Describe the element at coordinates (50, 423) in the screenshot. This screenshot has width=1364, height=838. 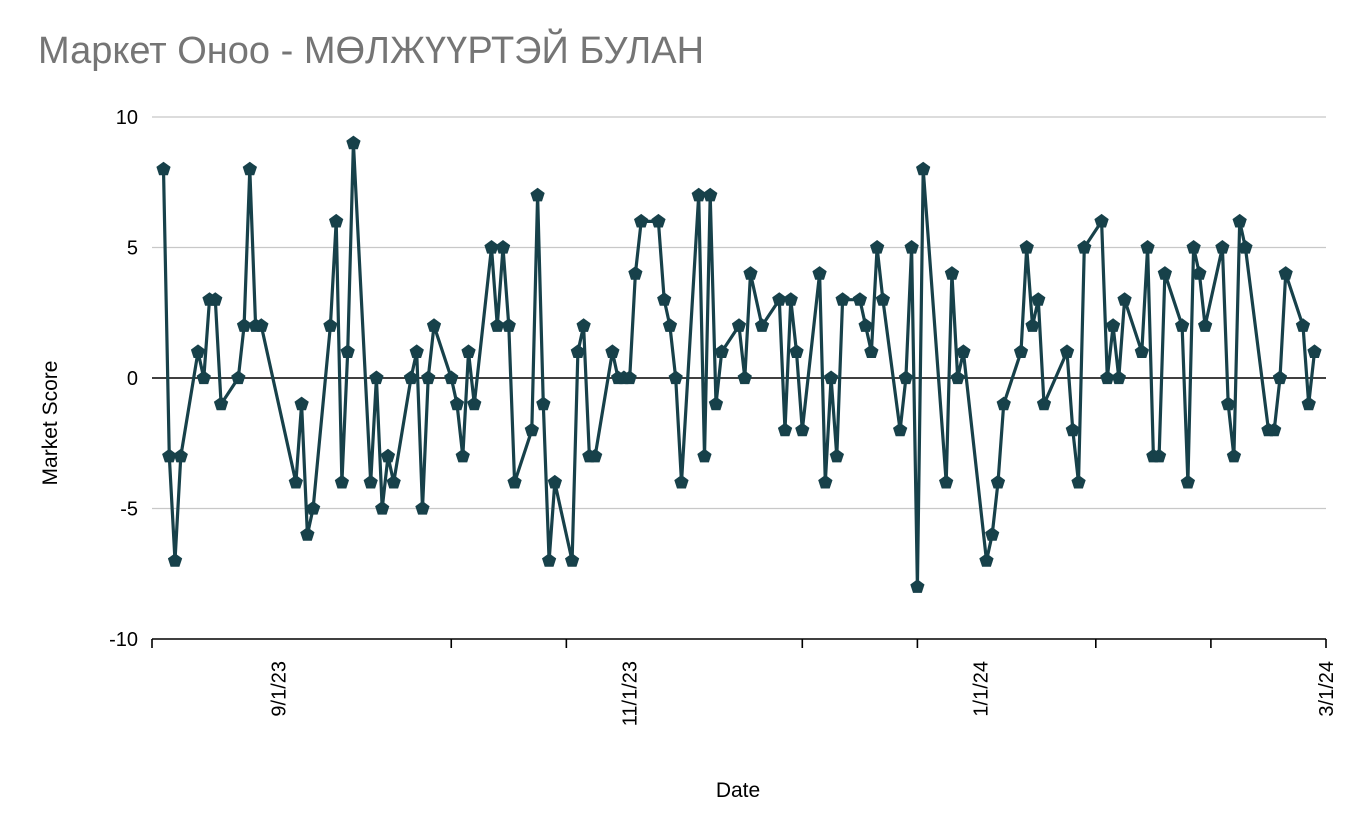
I see `y-axis-title: Market Score` at that location.